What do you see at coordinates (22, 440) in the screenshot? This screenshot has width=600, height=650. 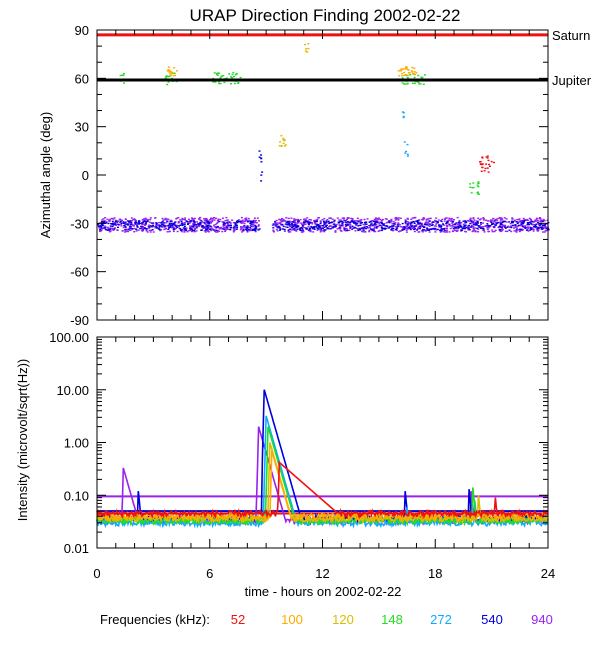 I see `intensity-y-label: Intensity (microvolt/sqrt(Hz))` at bounding box center [22, 440].